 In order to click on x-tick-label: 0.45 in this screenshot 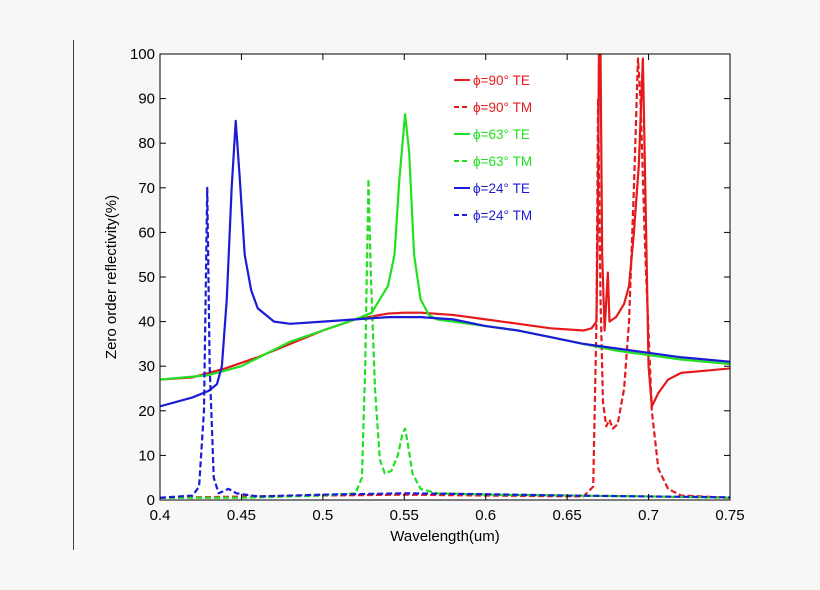, I will do `click(241, 515)`.